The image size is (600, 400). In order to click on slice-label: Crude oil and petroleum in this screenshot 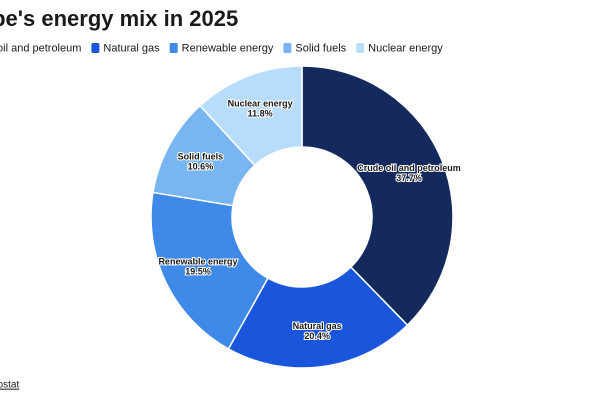, I will do `click(409, 168)`.